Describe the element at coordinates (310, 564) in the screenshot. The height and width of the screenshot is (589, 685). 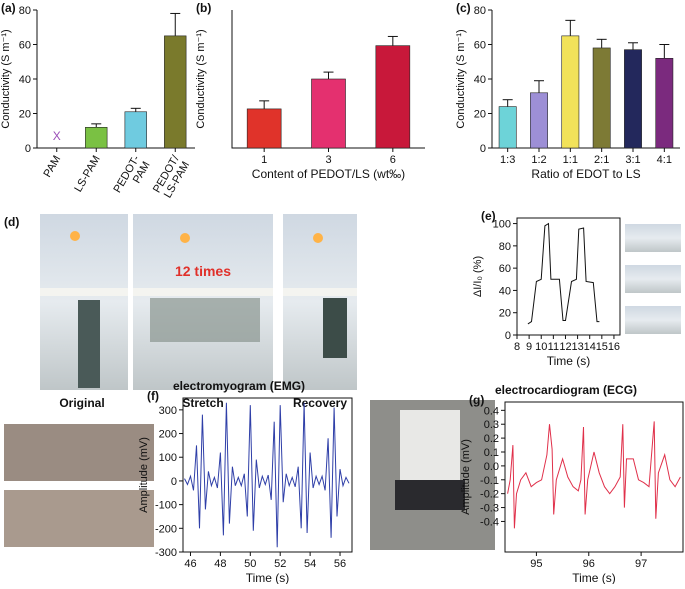
I see `x-tick-label: 54` at that location.